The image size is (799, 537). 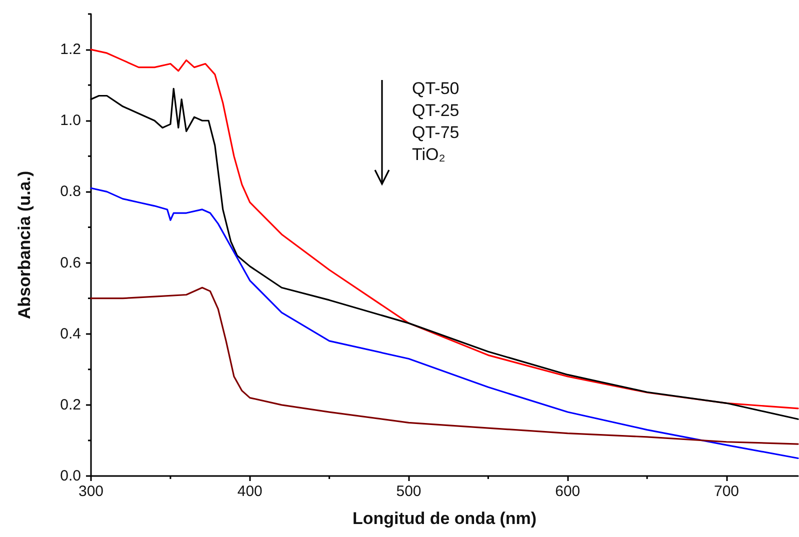 I want to click on y-tick-label: 0.4, so click(x=70, y=333).